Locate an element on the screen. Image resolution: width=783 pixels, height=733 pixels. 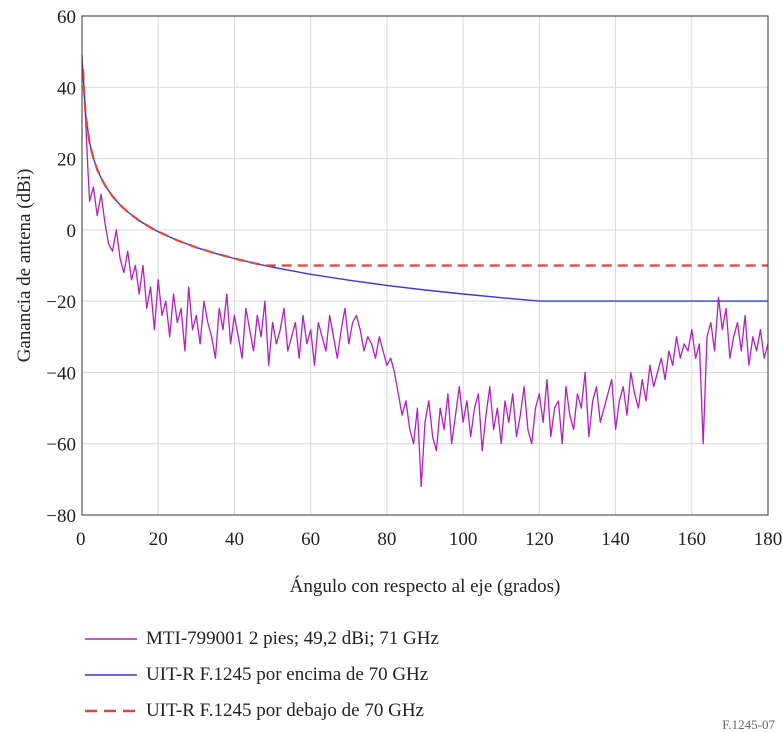
y-tick-label: 20 is located at coordinates (66, 160).